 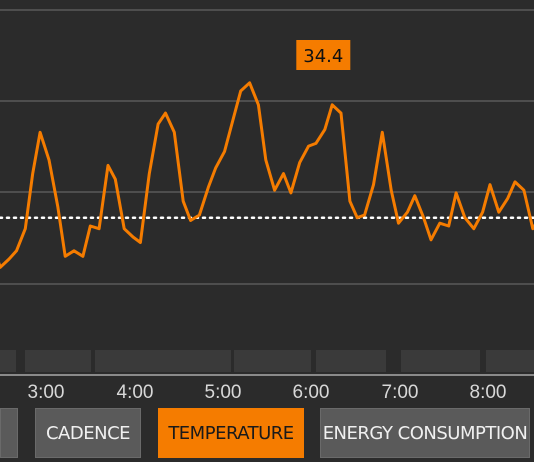 What do you see at coordinates (223, 392) in the screenshot?
I see `time-tick-label: 5:00` at bounding box center [223, 392].